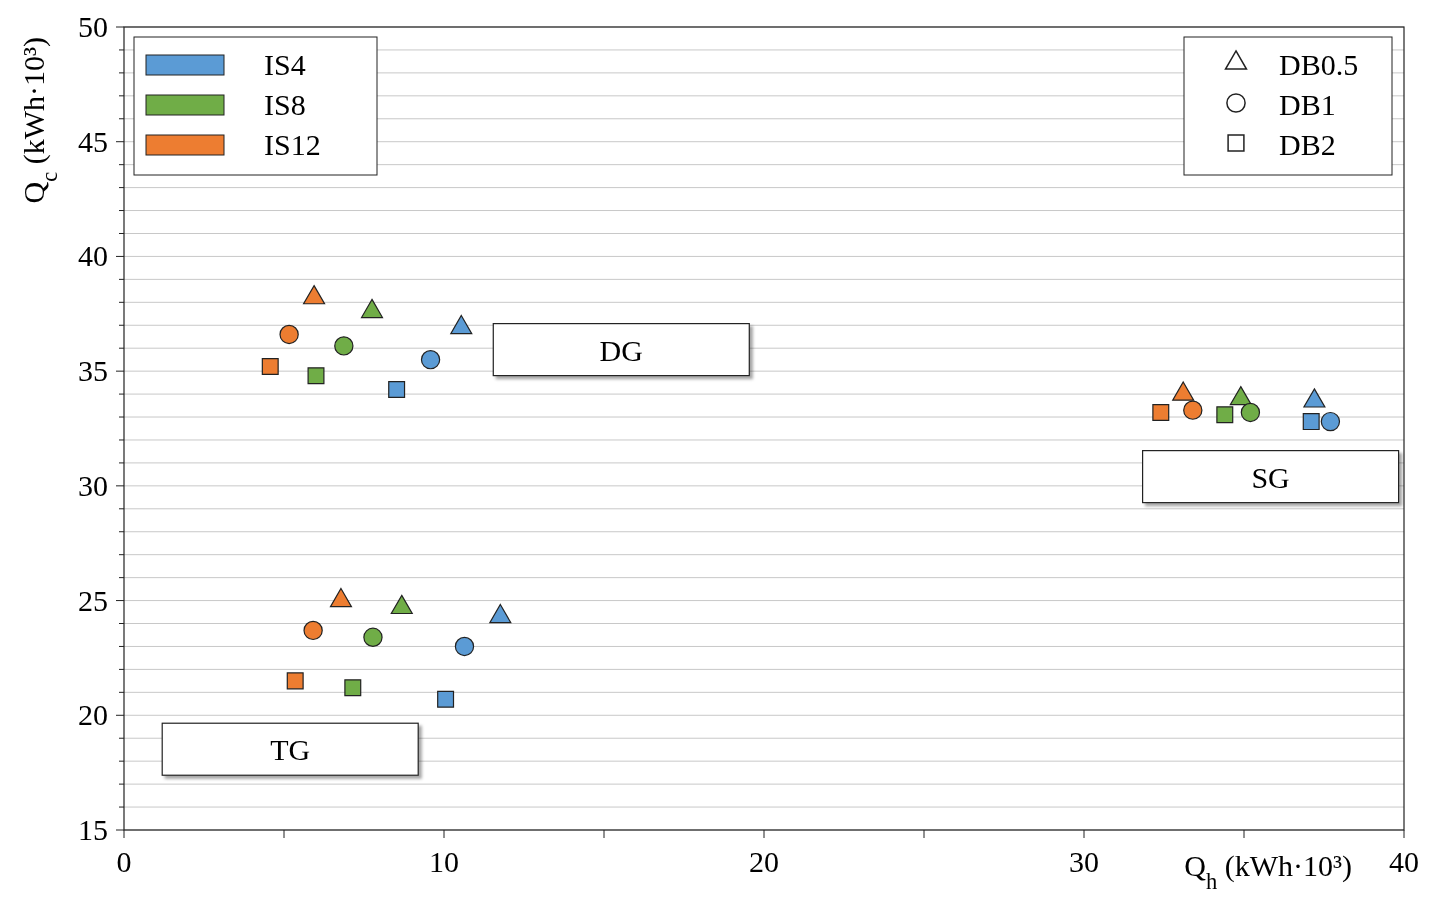 The height and width of the screenshot is (905, 1436). What do you see at coordinates (124, 861) in the screenshot?
I see `x-tick-label: 0` at bounding box center [124, 861].